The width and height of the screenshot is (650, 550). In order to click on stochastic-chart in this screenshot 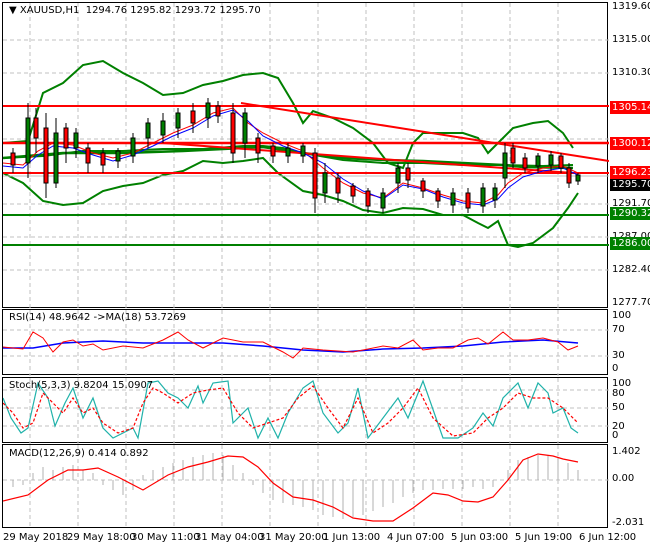, I will do `click(306, 411)`.